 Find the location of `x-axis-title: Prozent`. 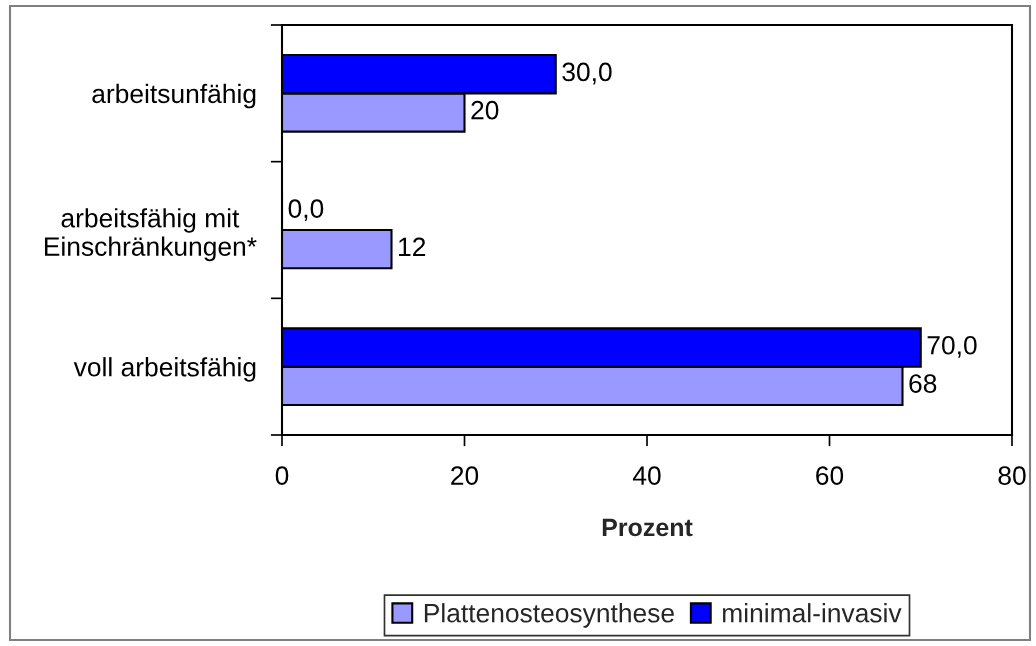

x-axis-title: Prozent is located at coordinates (647, 527).